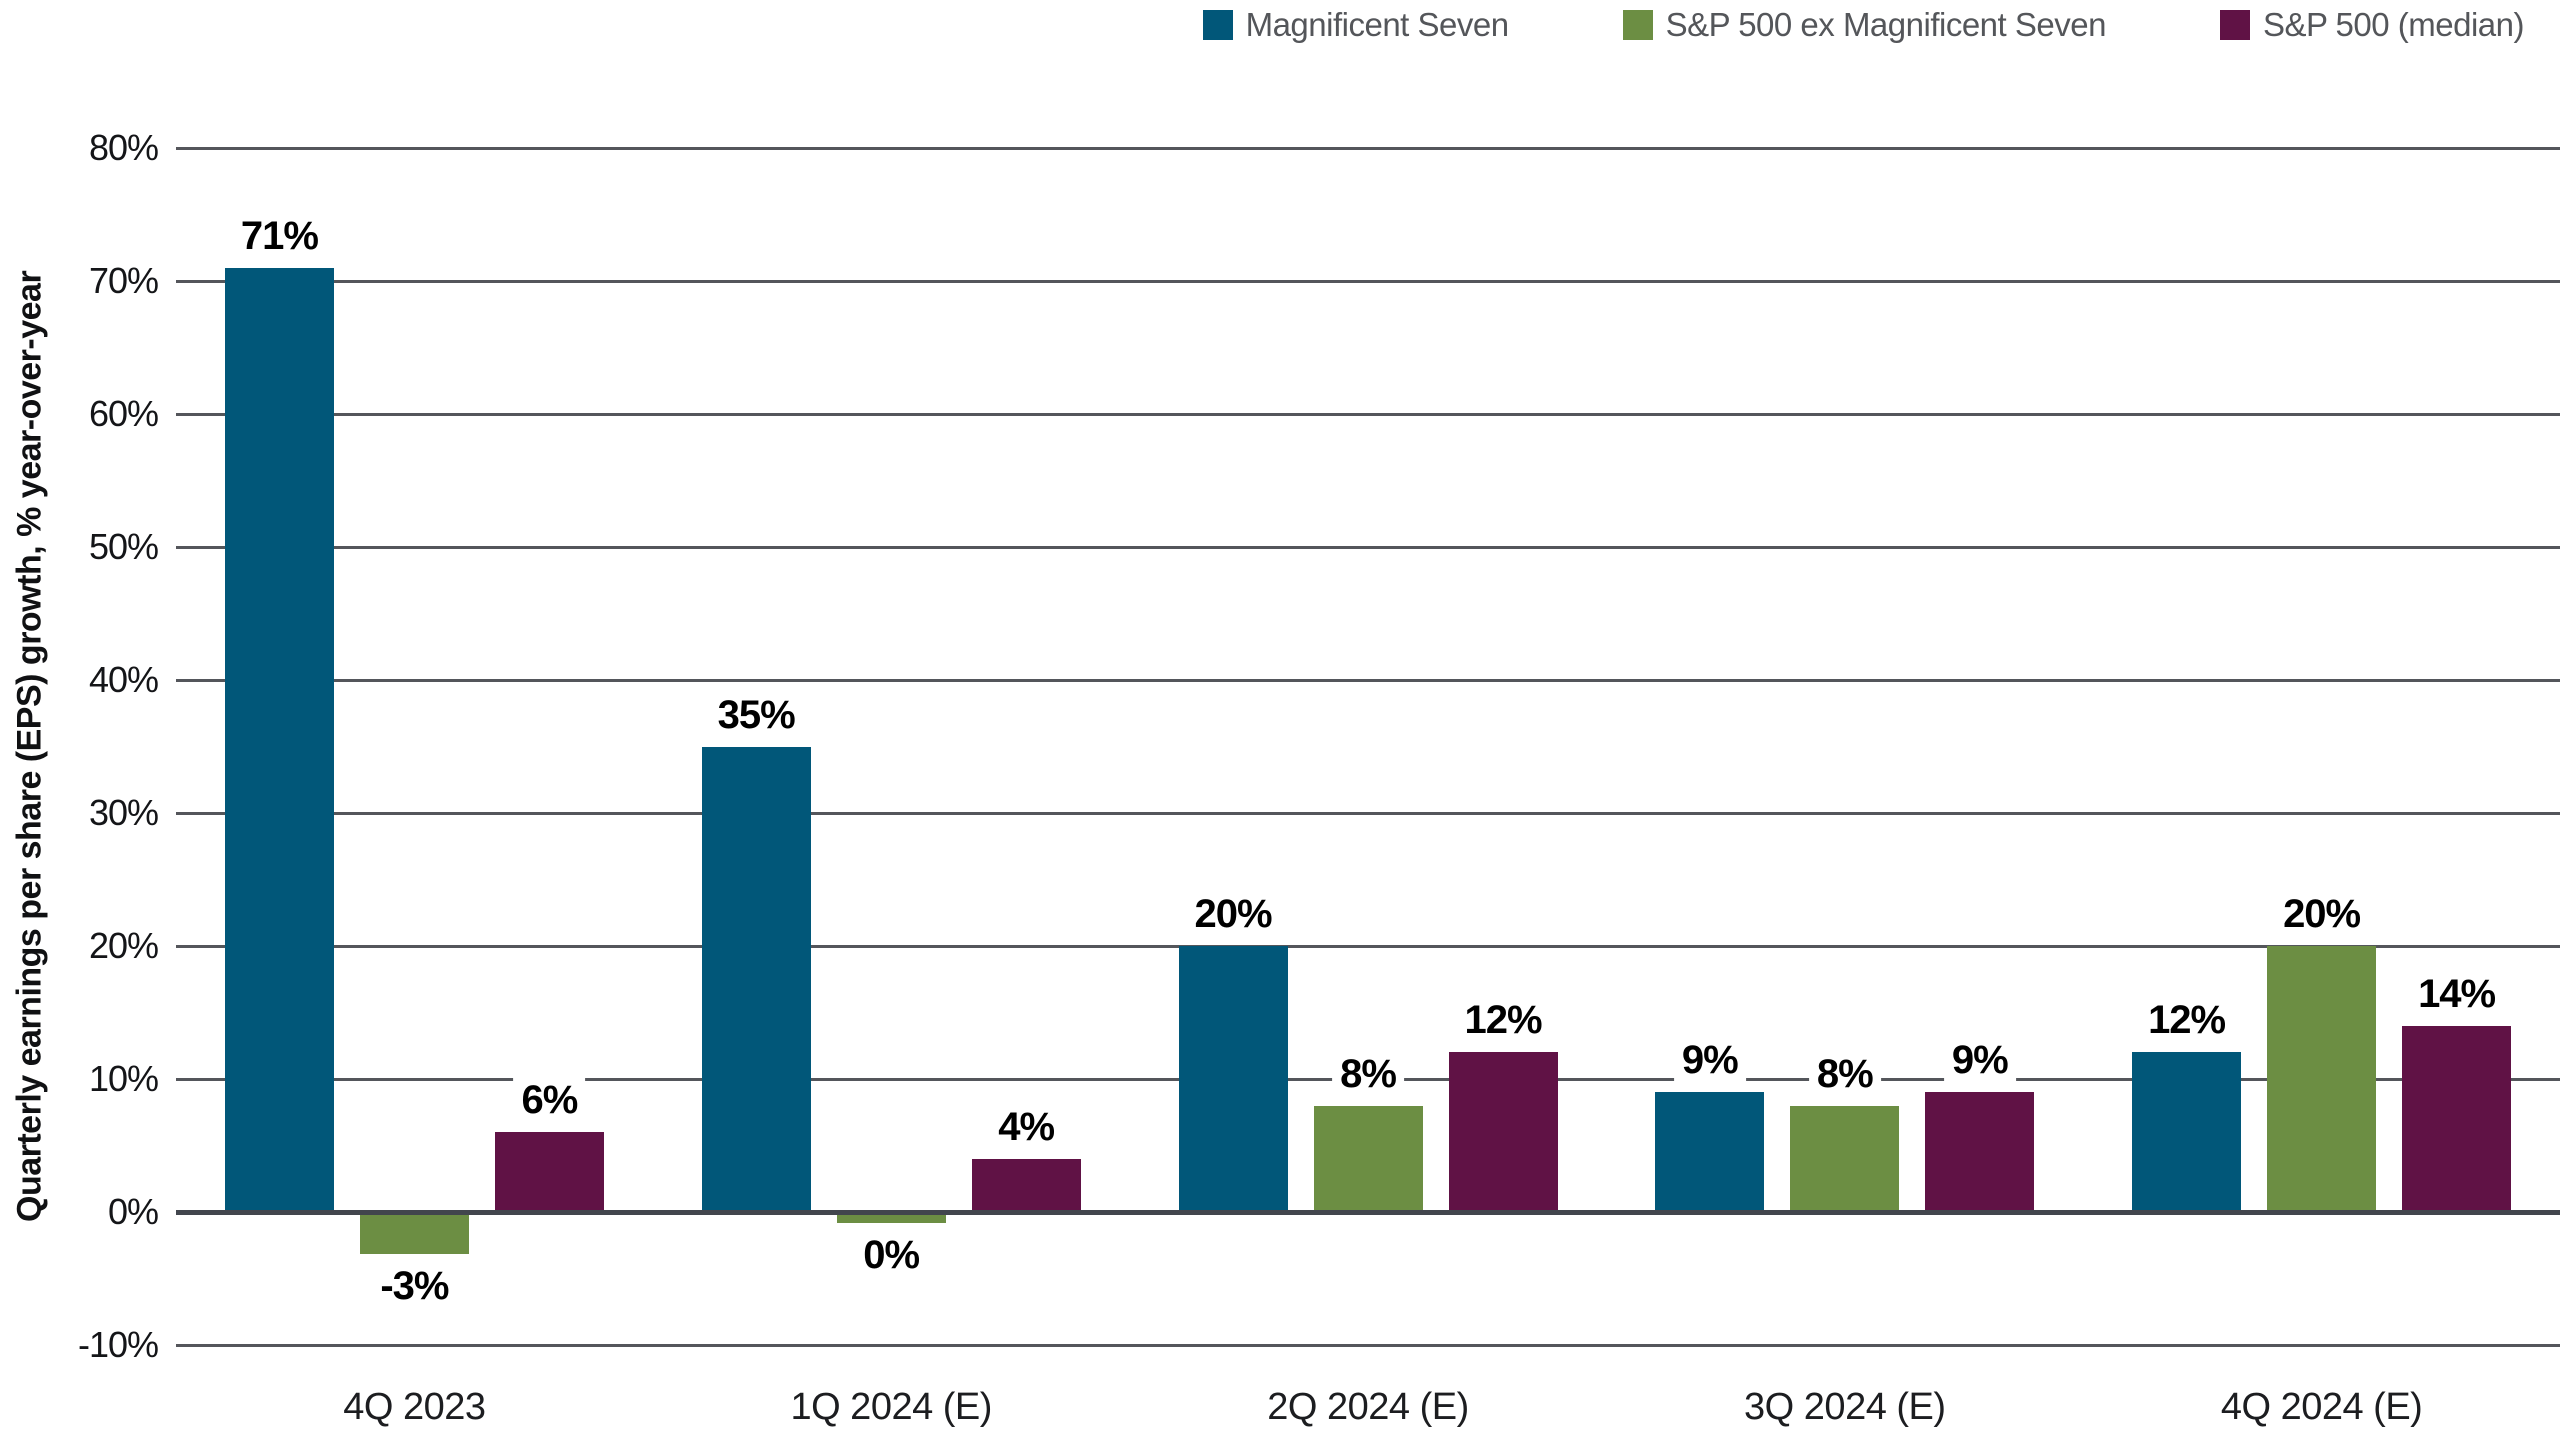 This screenshot has height=1440, width=2560. What do you see at coordinates (1368, 1158) in the screenshot?
I see `bar-s-p-500-ex-magnificent-seven-2q-2024-e-` at bounding box center [1368, 1158].